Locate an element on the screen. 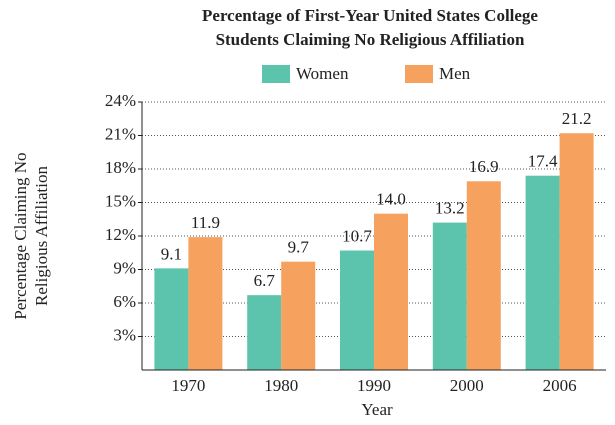  x-tick-label: 2006 is located at coordinates (560, 385).